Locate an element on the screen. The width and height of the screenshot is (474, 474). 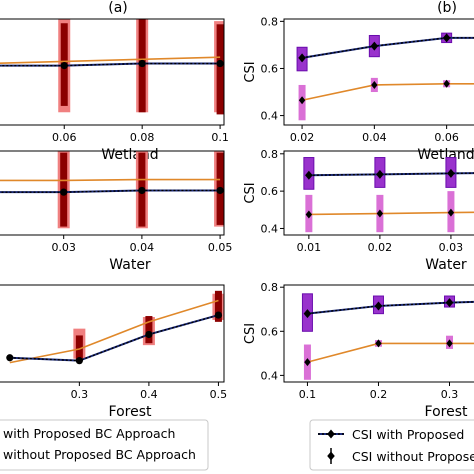
legend-b-item: CSI without Proposed is located at coordinates (413, 456).